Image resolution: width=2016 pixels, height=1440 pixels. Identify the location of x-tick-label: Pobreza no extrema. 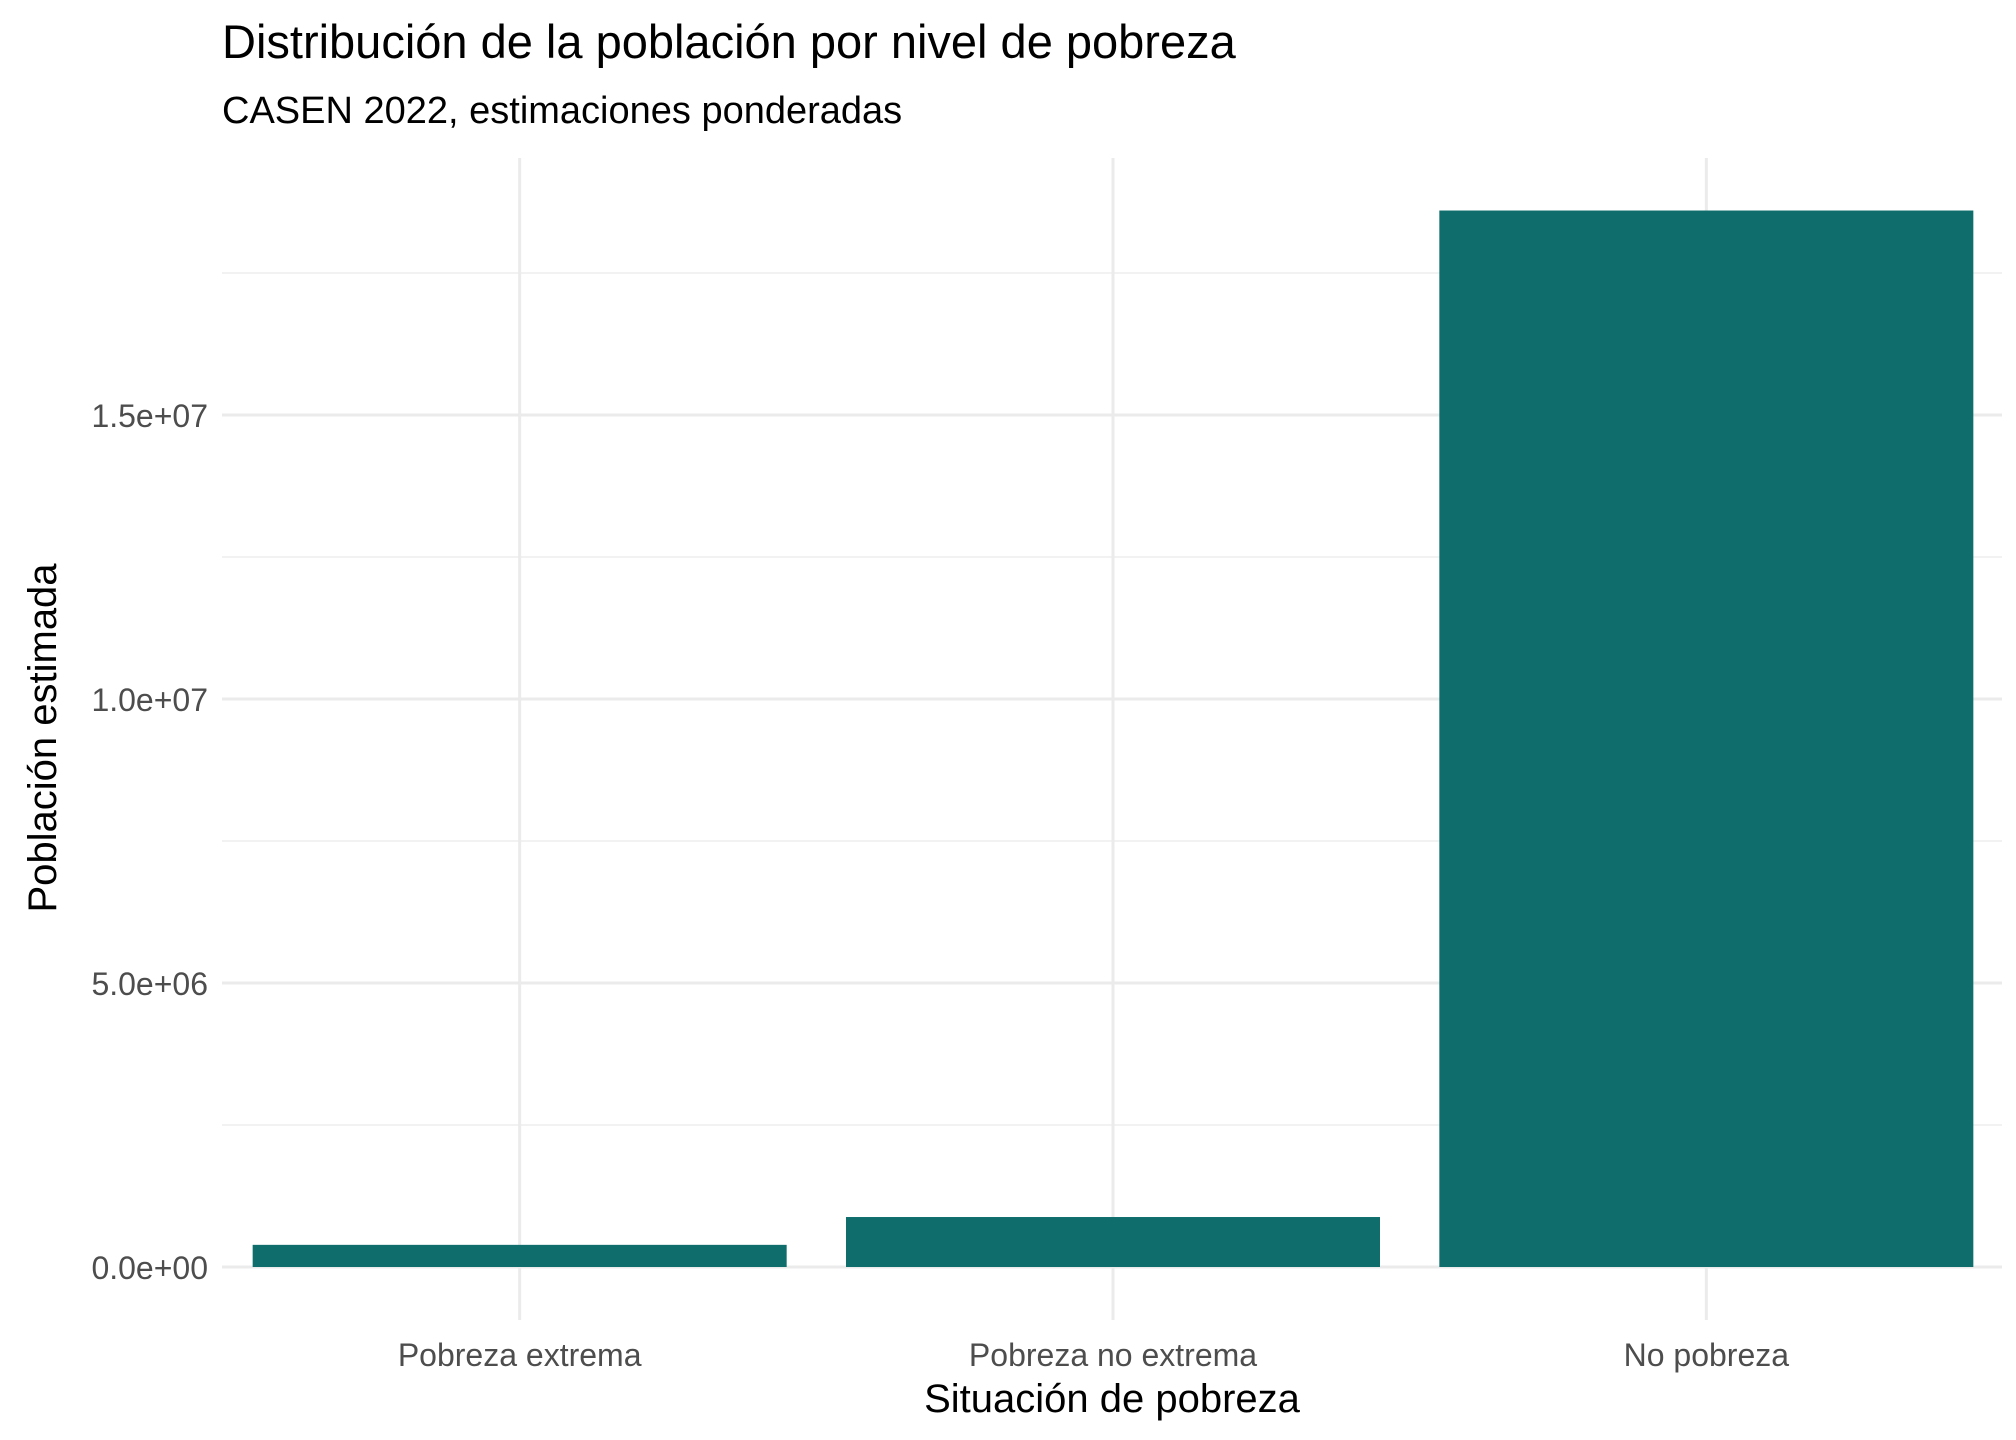
(1113, 1355).